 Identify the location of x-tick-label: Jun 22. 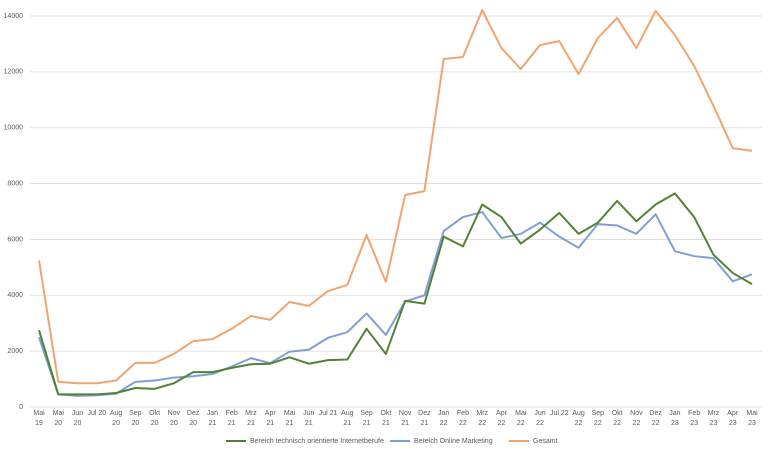
(540, 418).